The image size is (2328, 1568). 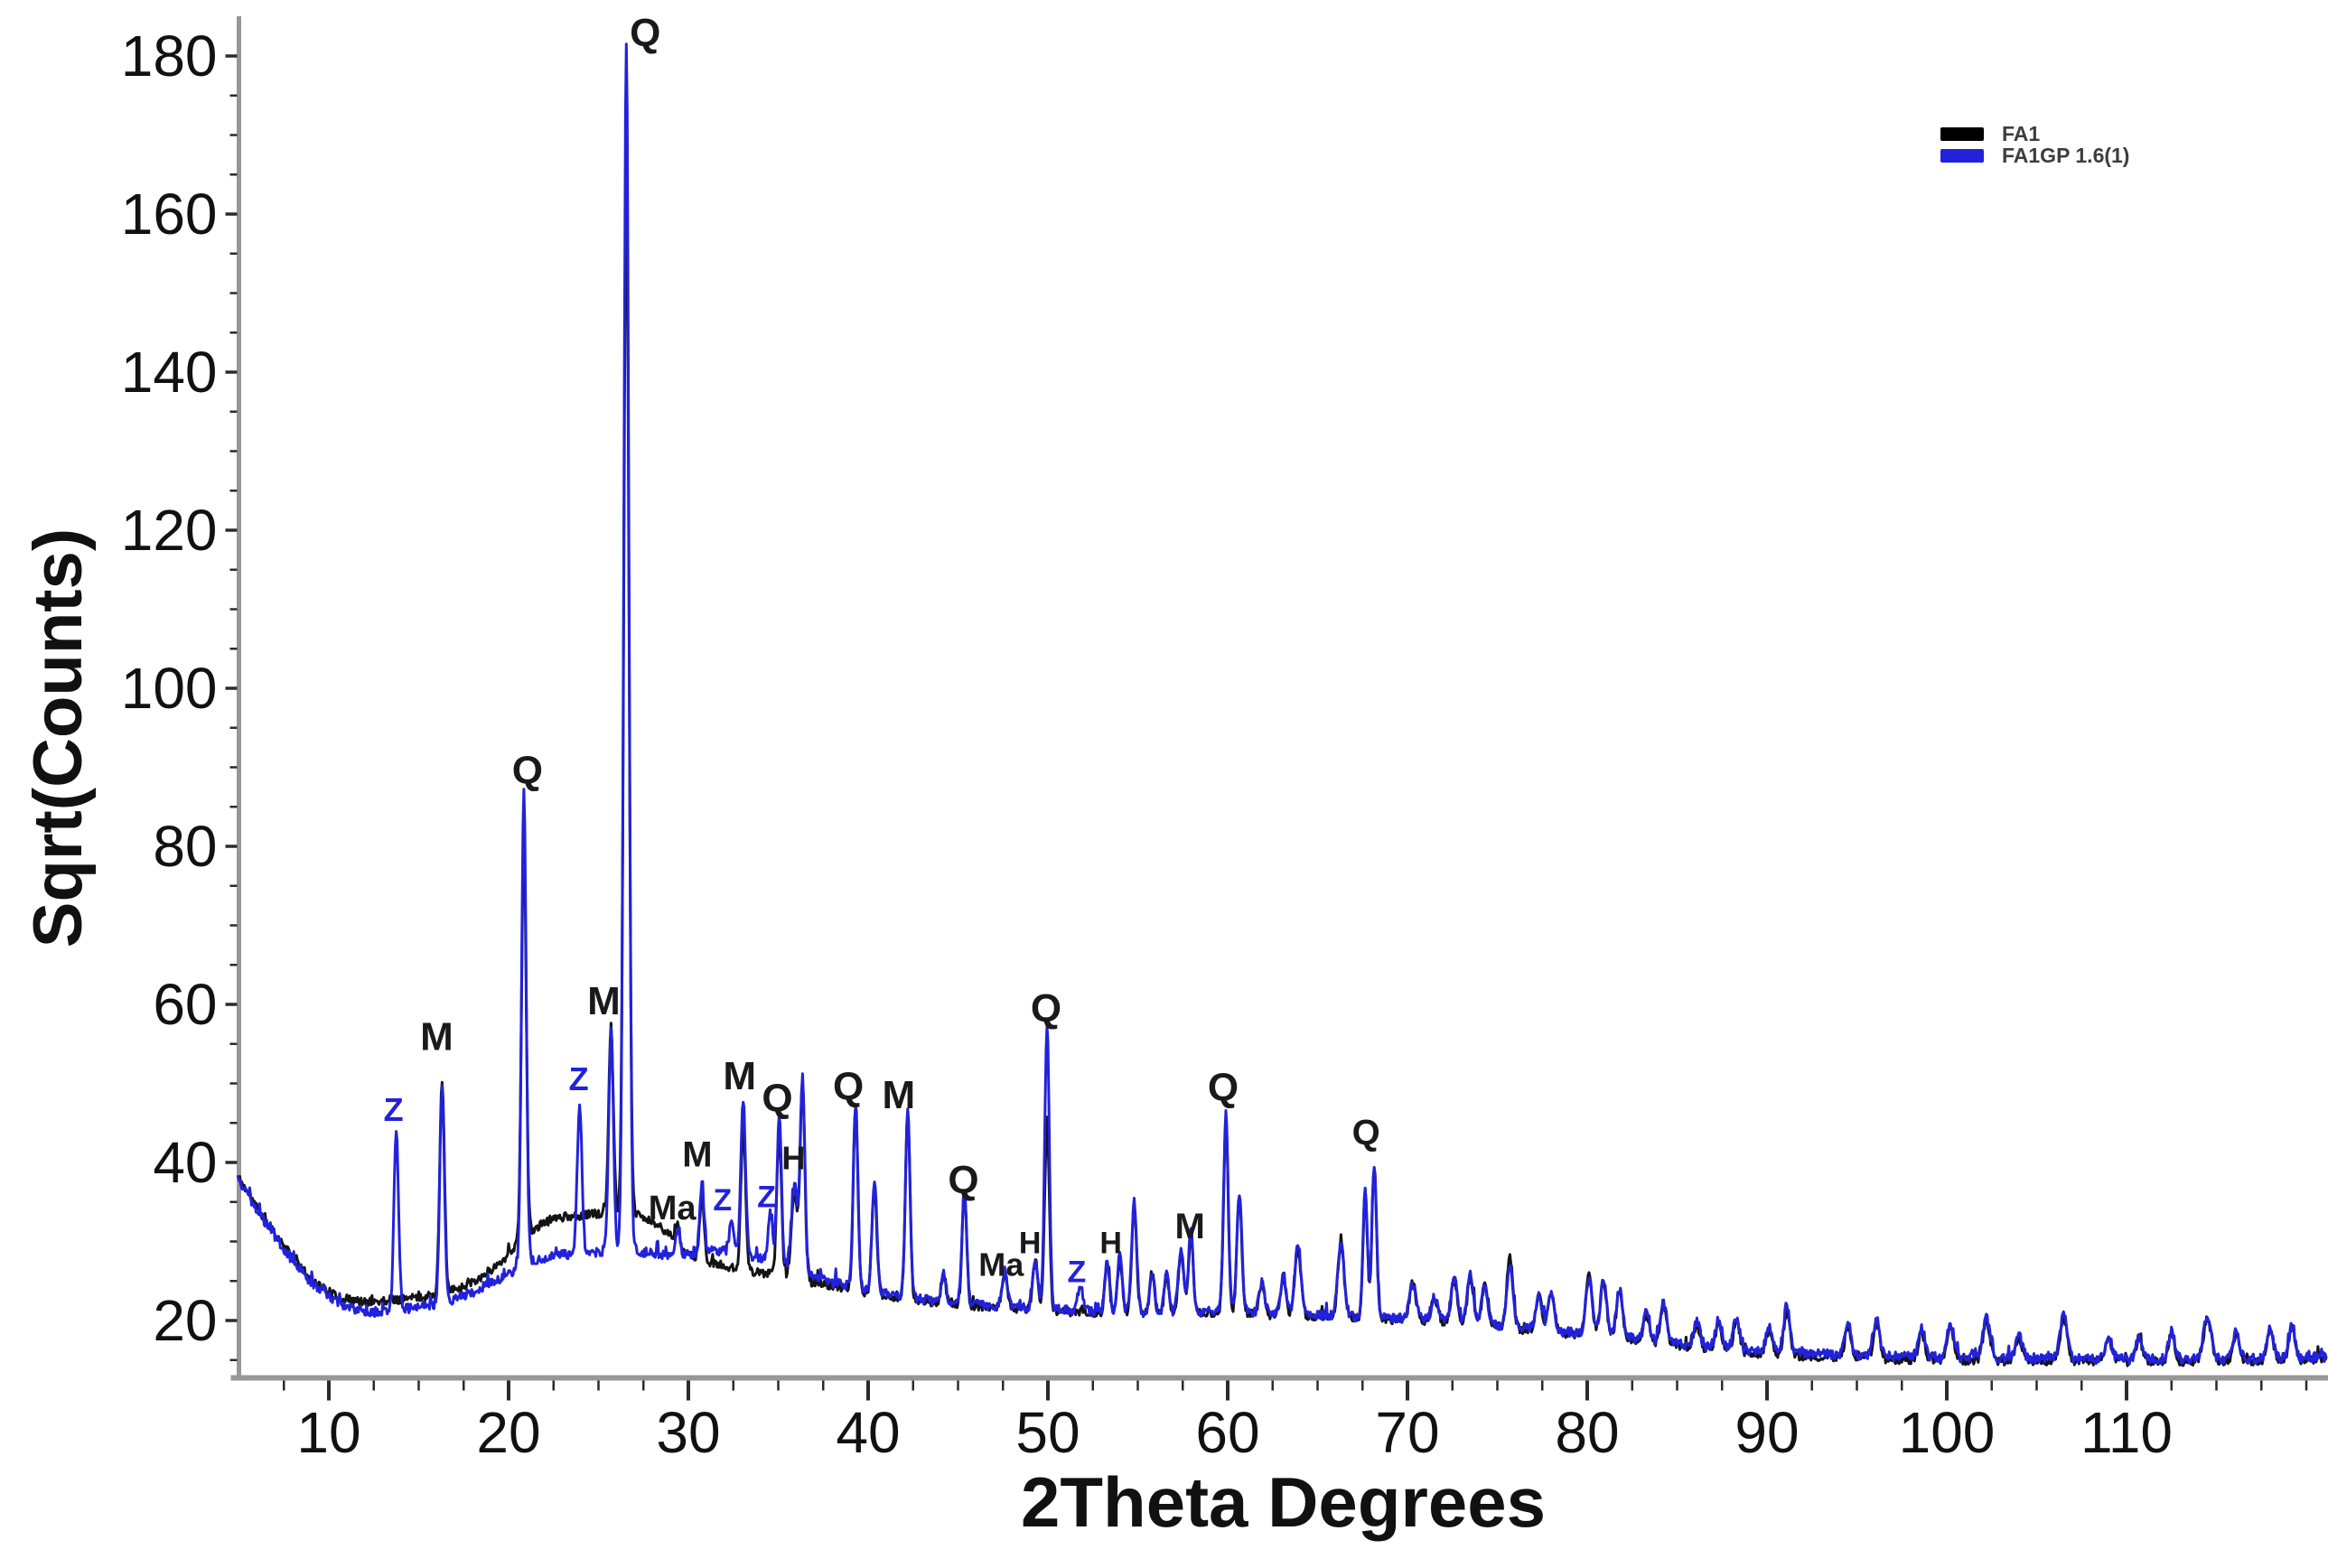 I want to click on x-tick-label: 20, so click(x=508, y=1432).